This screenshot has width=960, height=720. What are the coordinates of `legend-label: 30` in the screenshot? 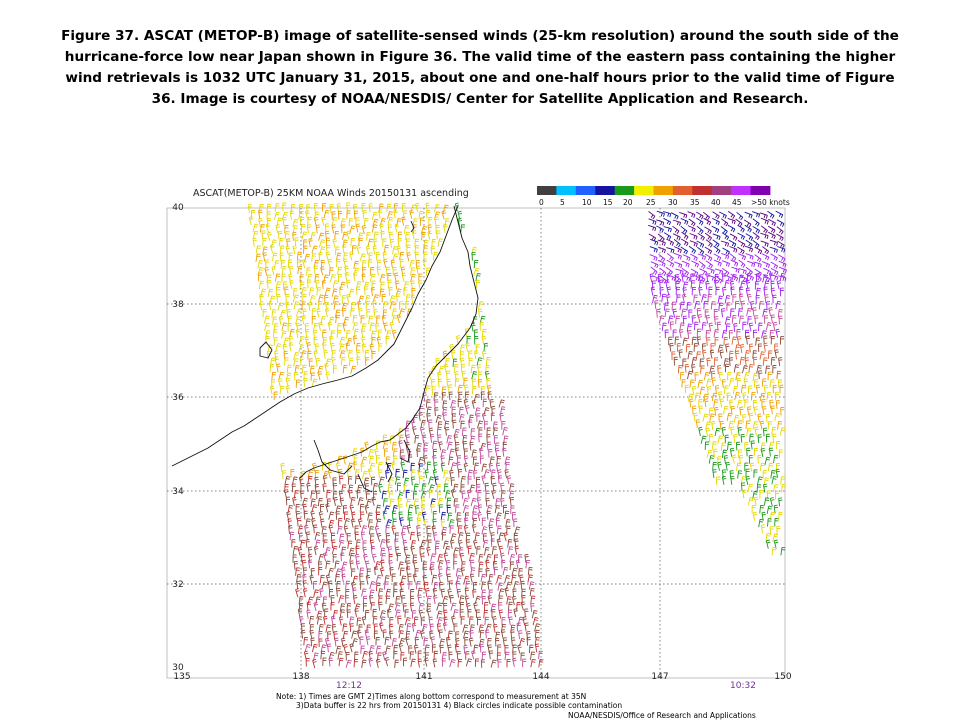 It's located at (673, 202).